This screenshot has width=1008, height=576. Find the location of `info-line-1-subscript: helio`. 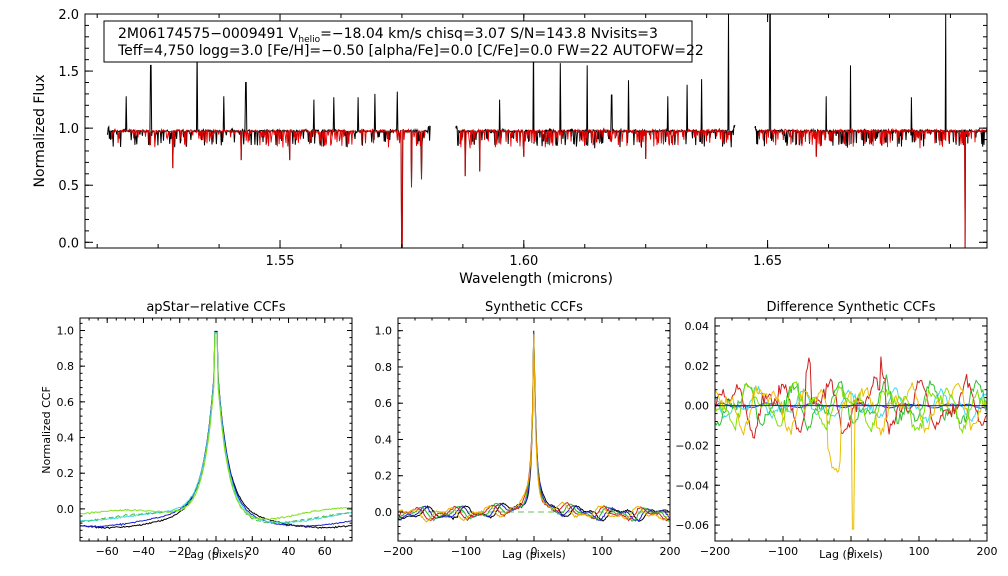

info-line-1-subscript: helio is located at coordinates (309, 40).